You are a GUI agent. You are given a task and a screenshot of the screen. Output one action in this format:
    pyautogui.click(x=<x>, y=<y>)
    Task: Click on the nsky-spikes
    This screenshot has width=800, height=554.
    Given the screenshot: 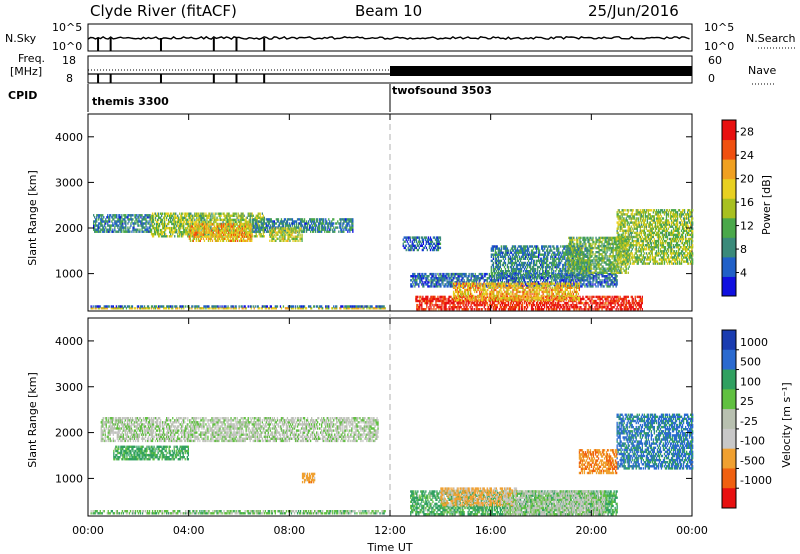 What is the action you would take?
    pyautogui.click(x=181, y=44)
    